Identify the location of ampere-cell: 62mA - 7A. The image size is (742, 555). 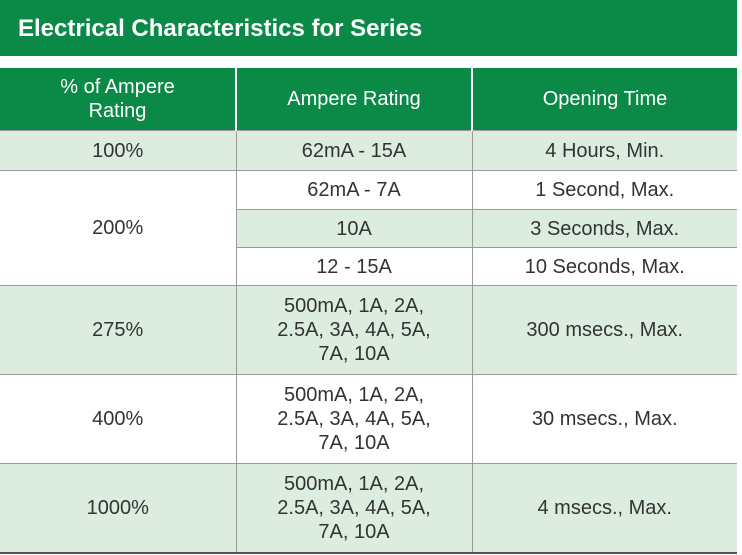
(354, 190).